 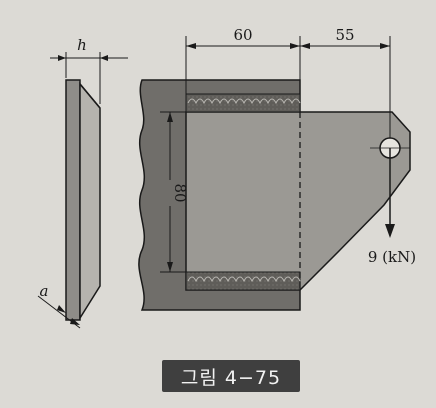 What do you see at coordinates (90, 201) in the screenshot?
I see `side-bracket` at bounding box center [90, 201].